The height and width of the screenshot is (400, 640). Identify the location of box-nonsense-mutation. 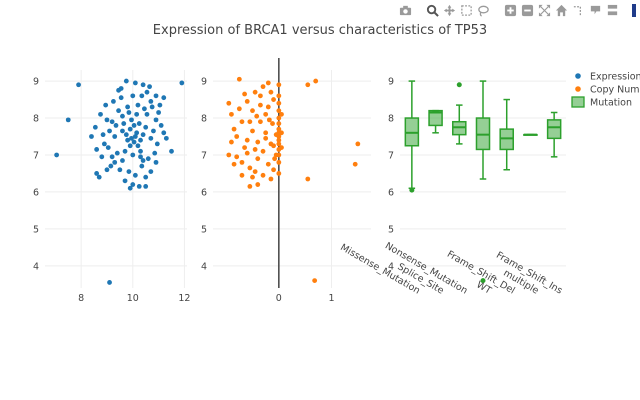
(459, 113).